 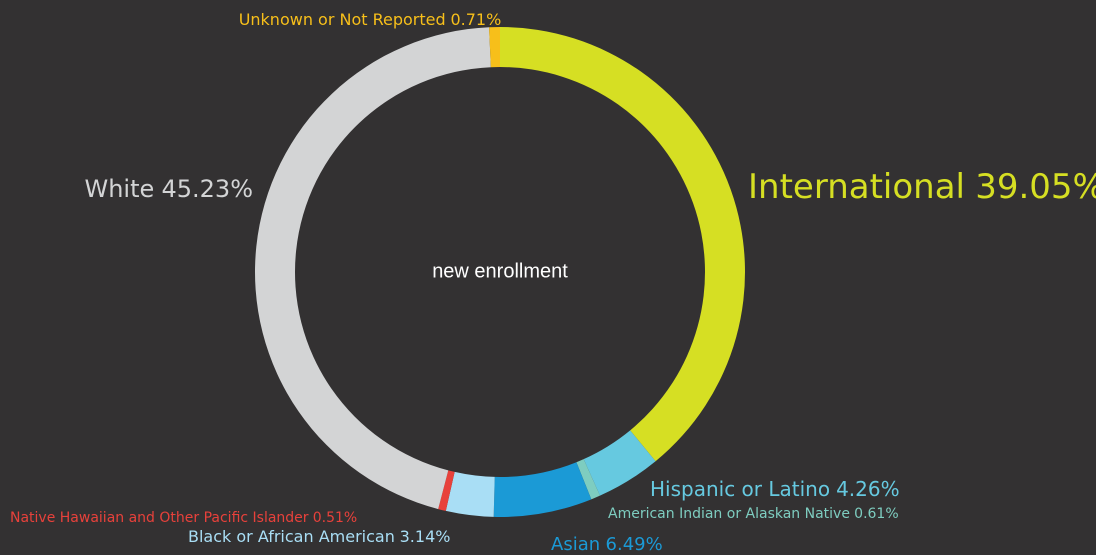 What do you see at coordinates (291, 536) in the screenshot?
I see `segment-name: Black or African American` at bounding box center [291, 536].